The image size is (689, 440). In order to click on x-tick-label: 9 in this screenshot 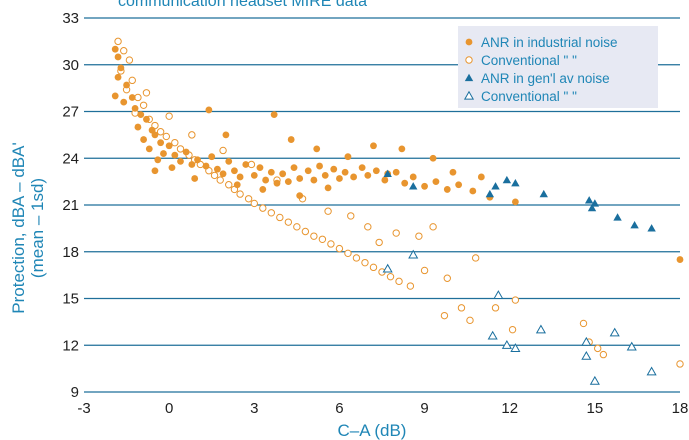, I will do `click(424, 408)`.